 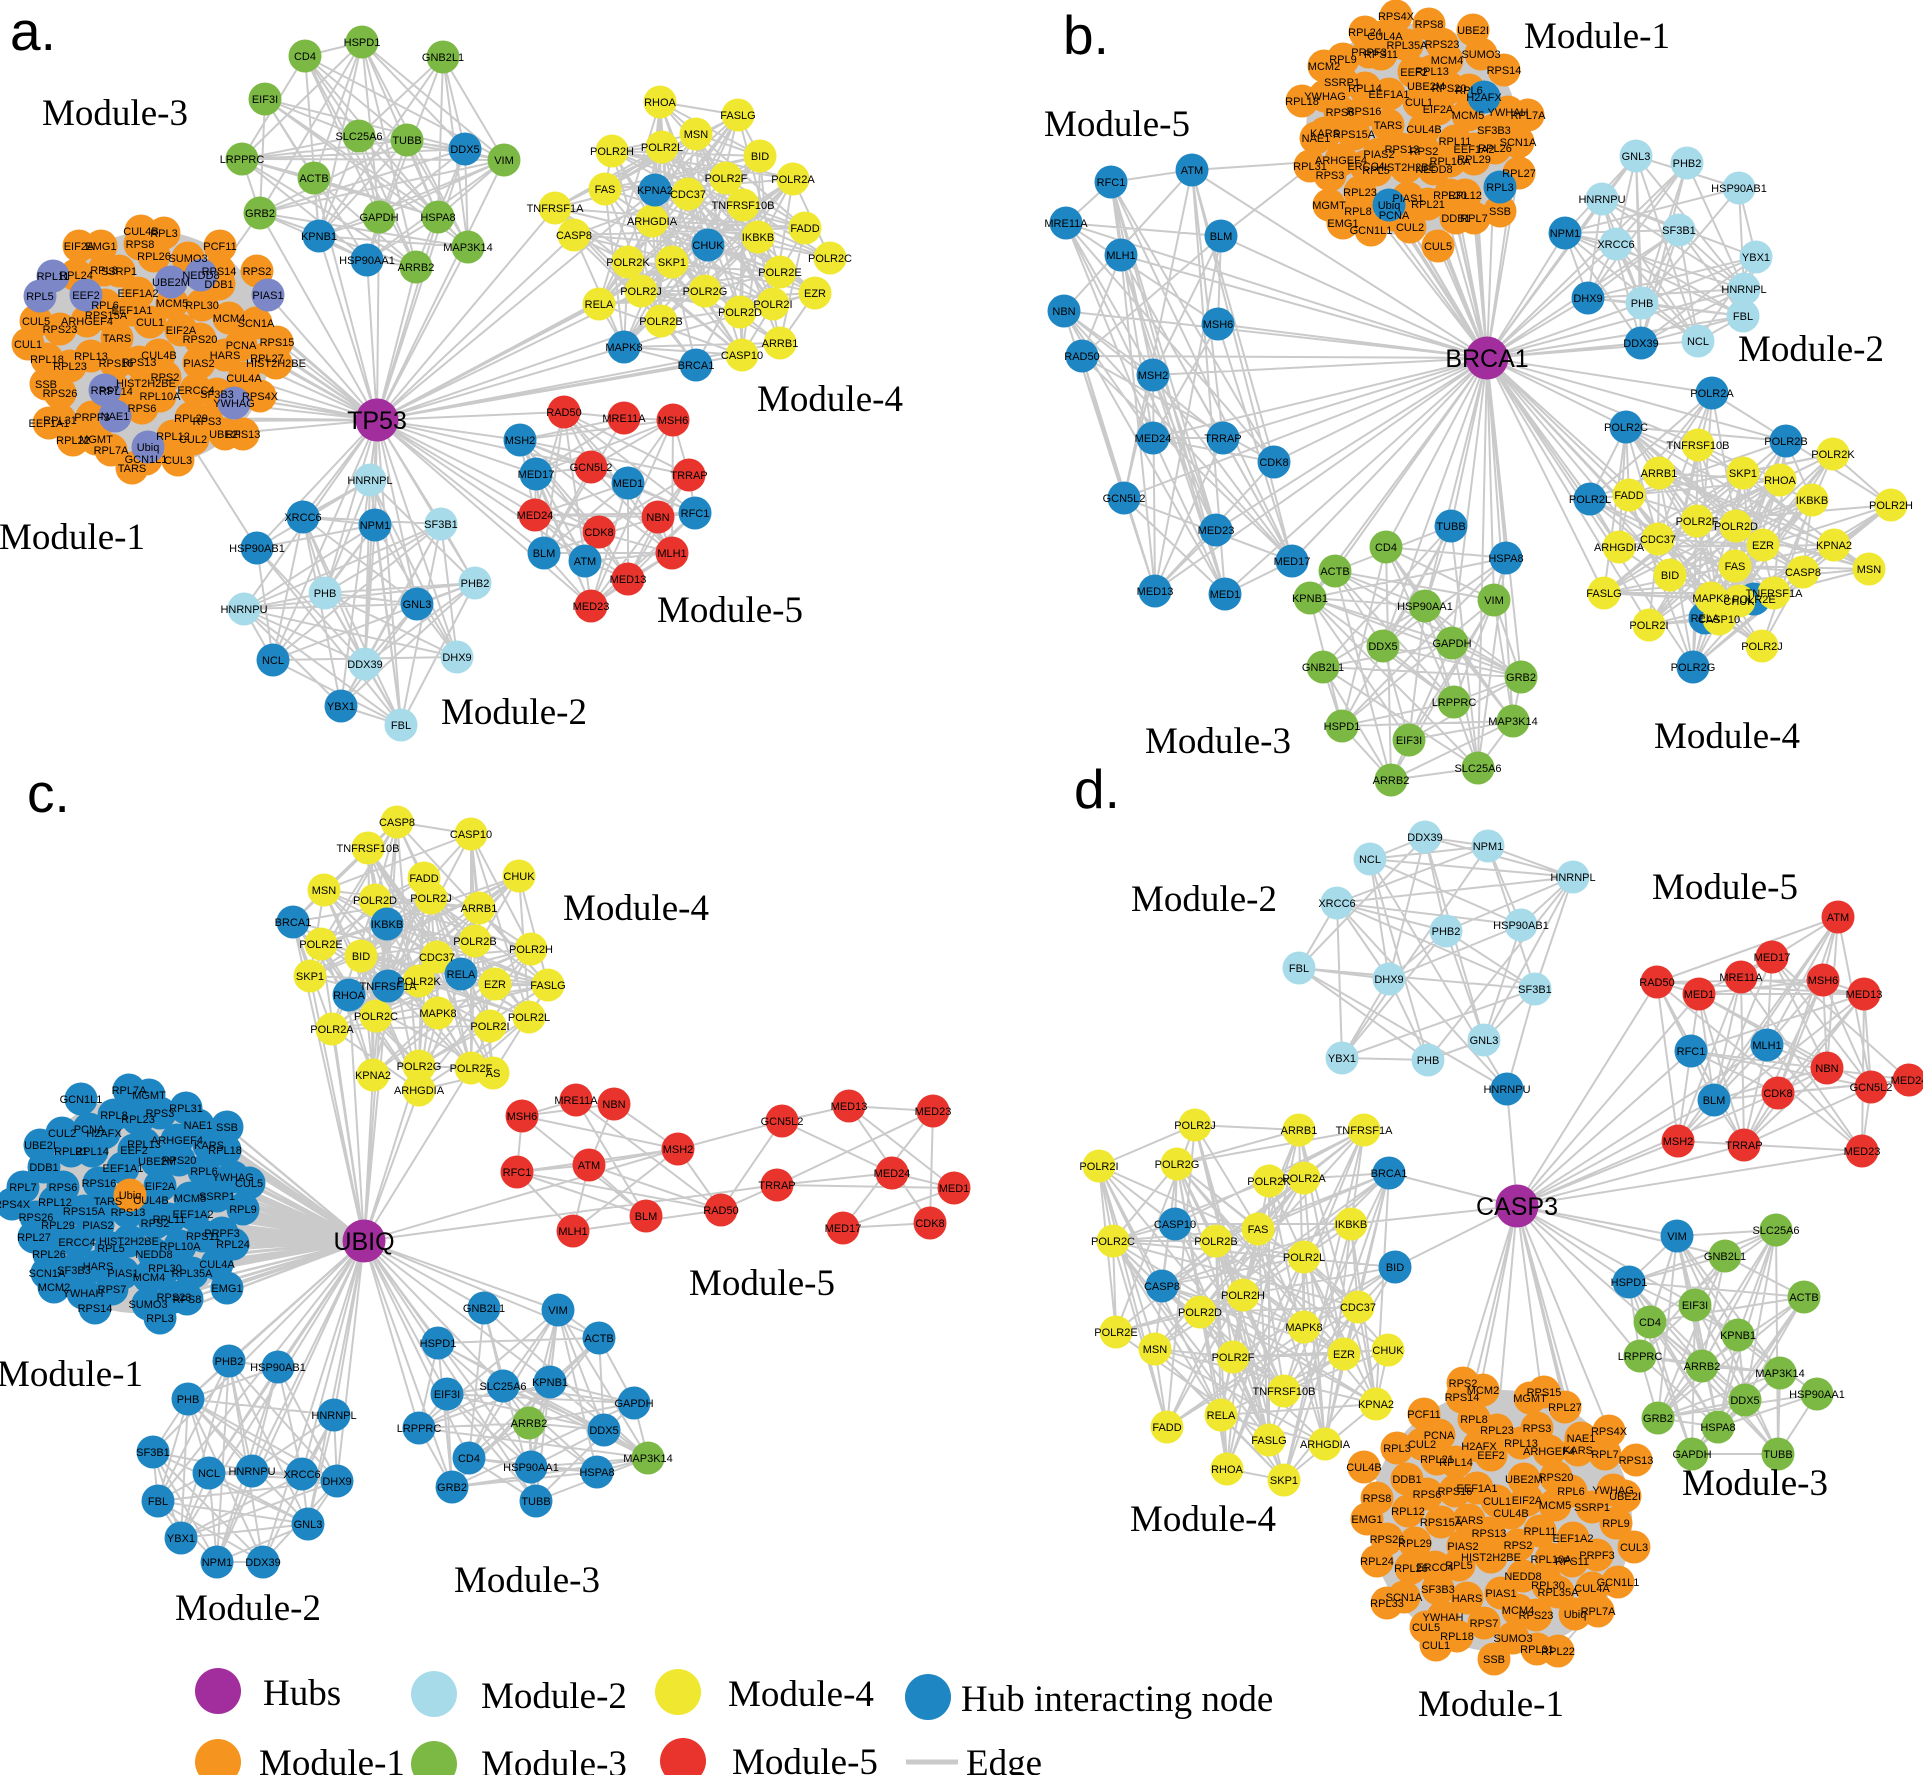 I want to click on svg-text: LRPPRC, so click(x=1640, y=1357).